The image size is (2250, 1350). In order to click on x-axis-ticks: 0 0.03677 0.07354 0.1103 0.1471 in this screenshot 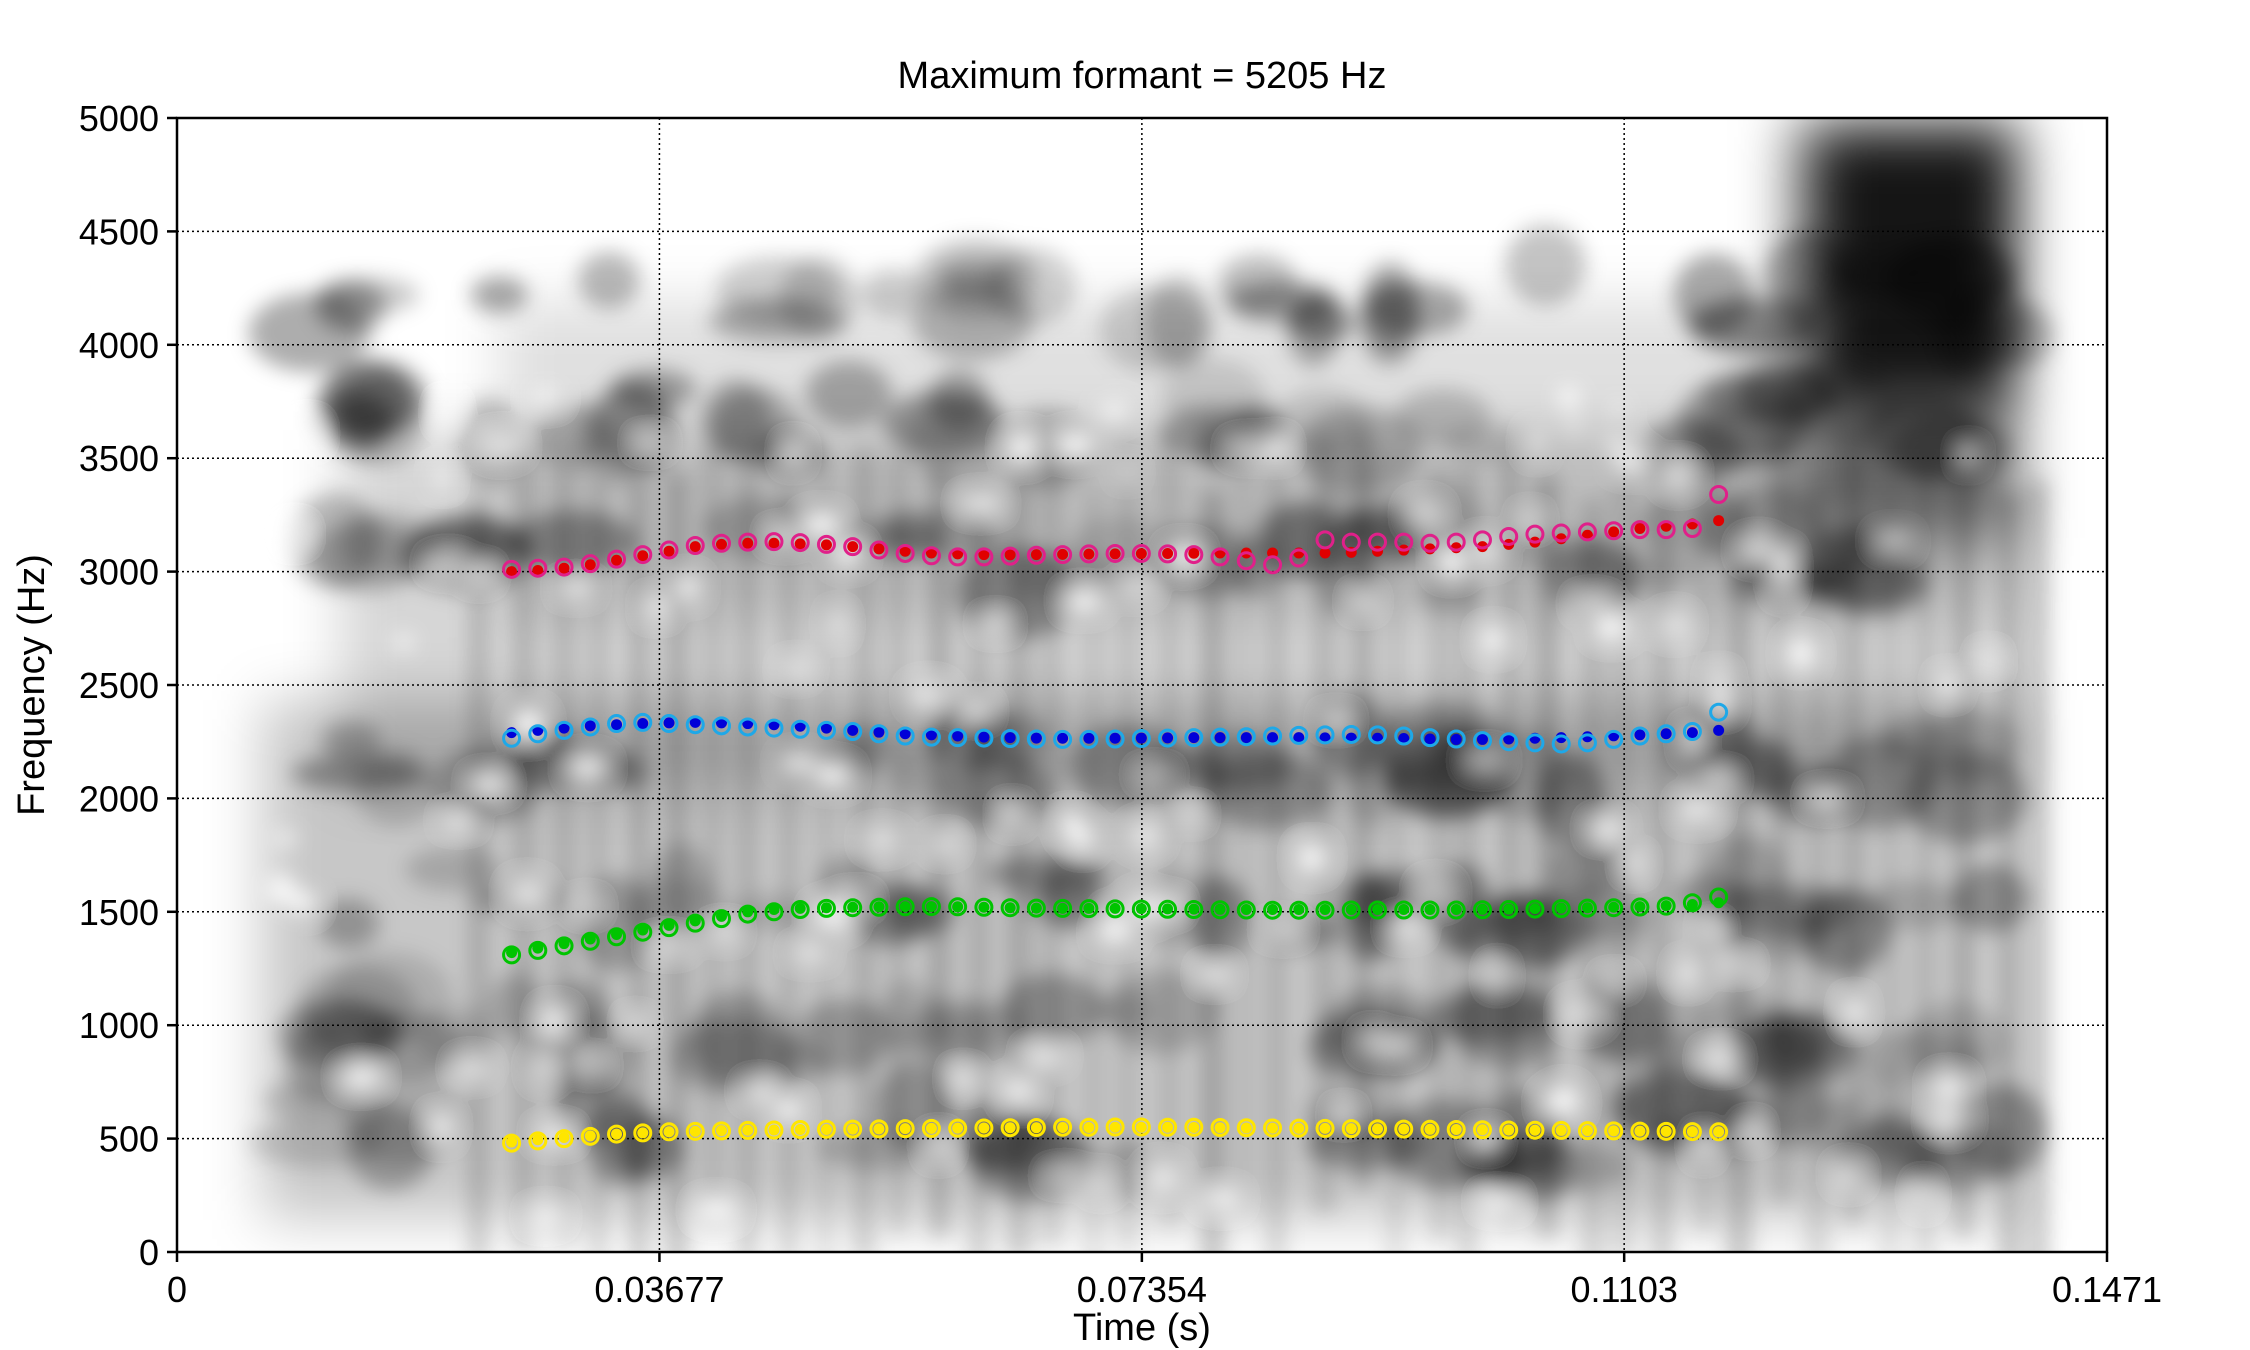, I will do `click(1164, 1281)`.